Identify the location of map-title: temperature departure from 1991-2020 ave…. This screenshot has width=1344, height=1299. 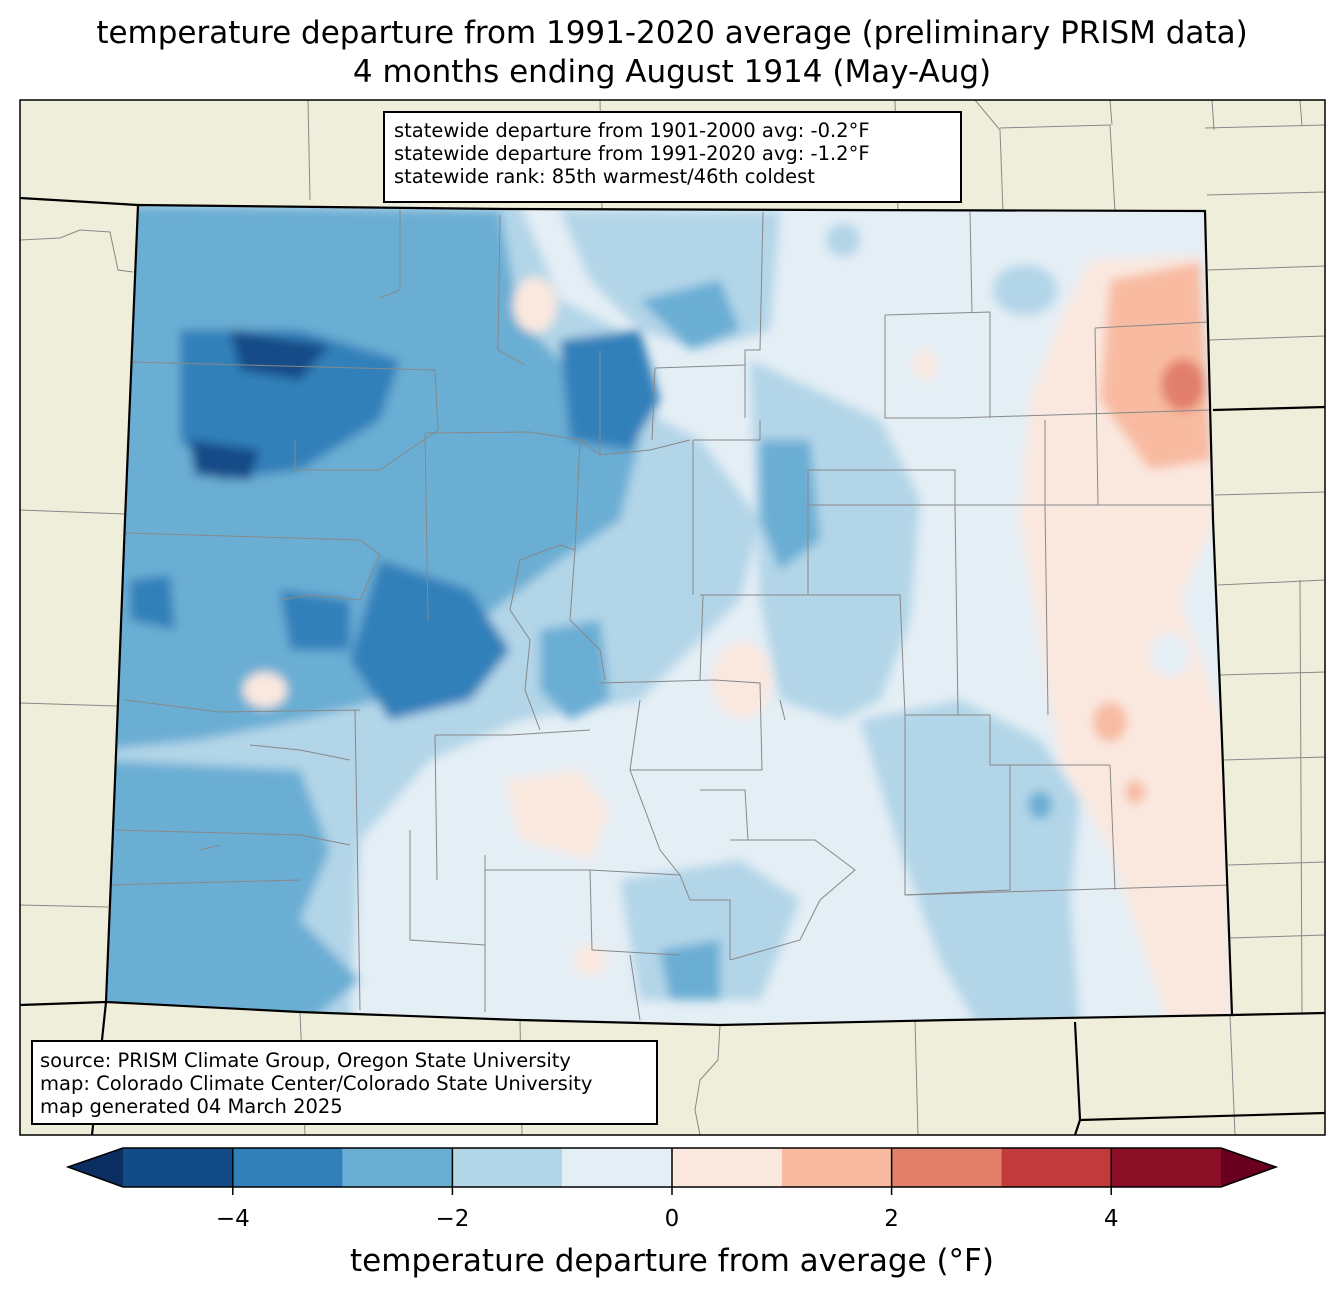
(672, 33).